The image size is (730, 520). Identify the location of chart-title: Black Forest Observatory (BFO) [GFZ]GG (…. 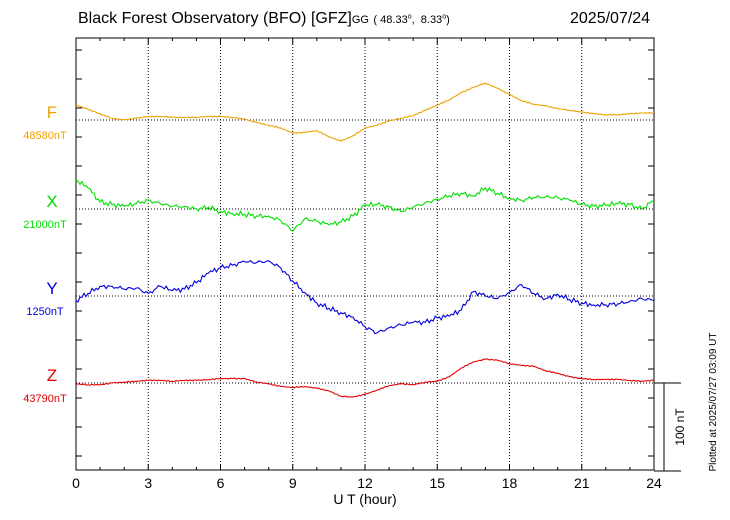
(264, 19).